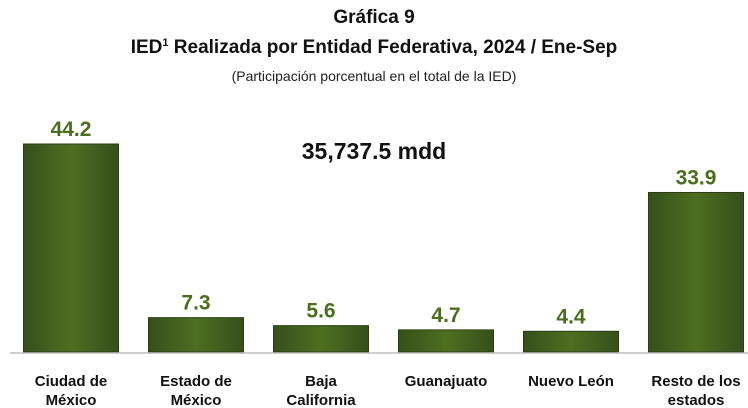 The height and width of the screenshot is (408, 748). What do you see at coordinates (165, 43) in the screenshot?
I see `title-footnote-marker: 1` at bounding box center [165, 43].